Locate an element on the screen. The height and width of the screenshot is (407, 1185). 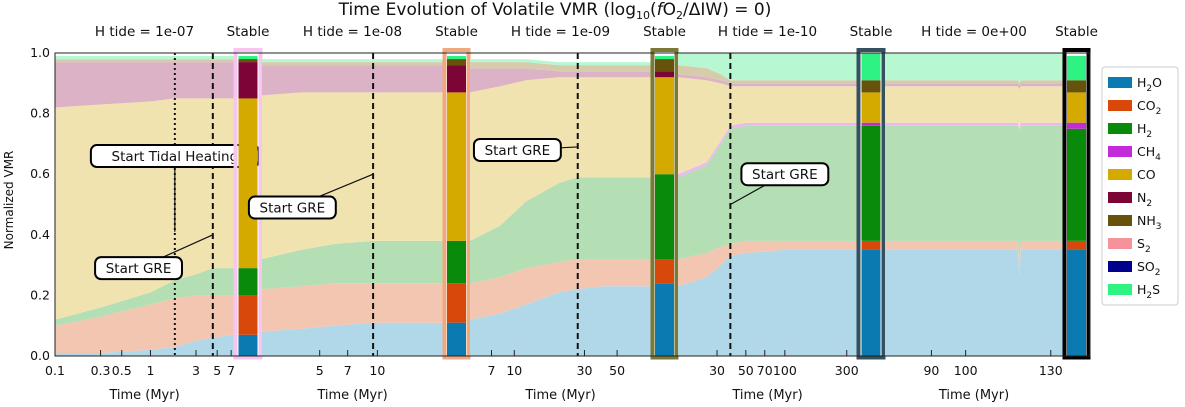
x-tick-label-3-4: 300 is located at coordinates (847, 370).